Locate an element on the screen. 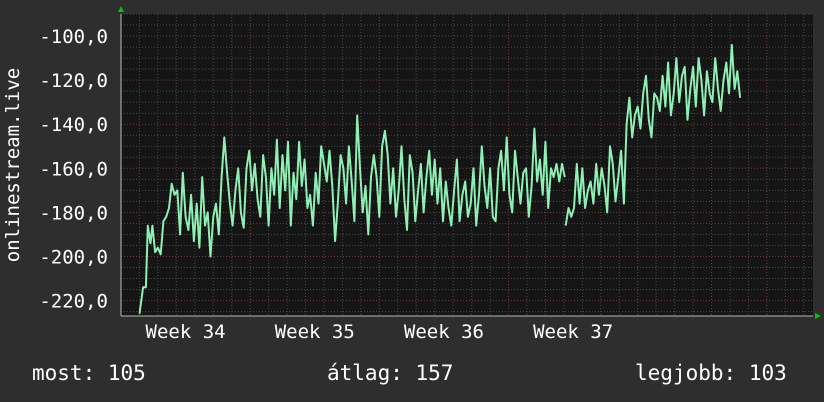 This screenshot has height=402, width=824. y-axis-arrow-icon is located at coordinates (121, 9).